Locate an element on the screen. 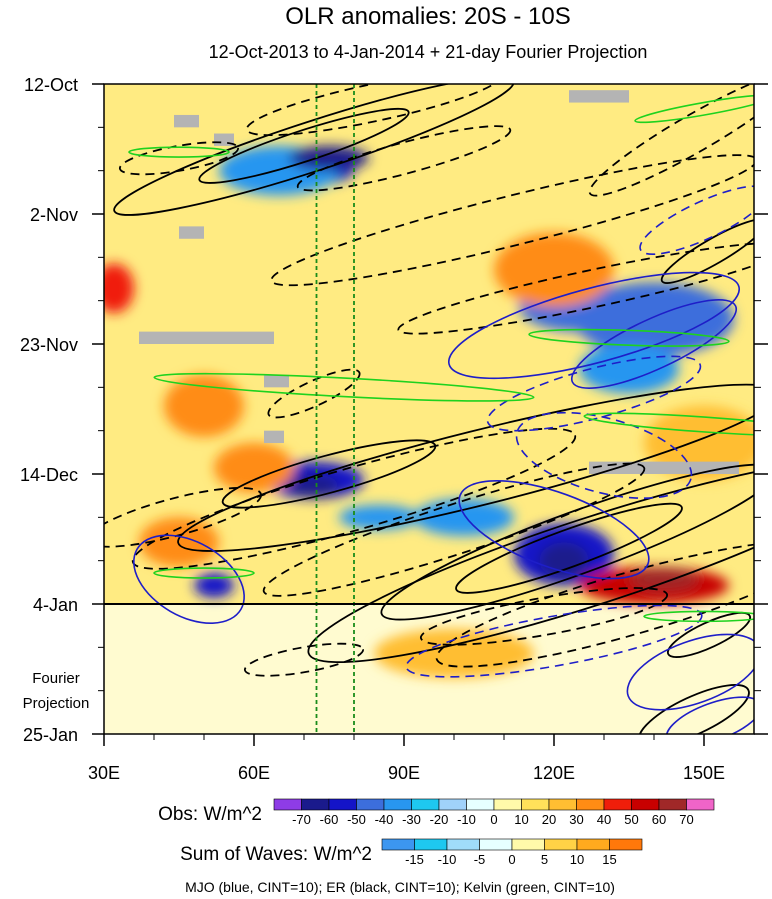  x-tick-label-4: 150E is located at coordinates (704, 773).